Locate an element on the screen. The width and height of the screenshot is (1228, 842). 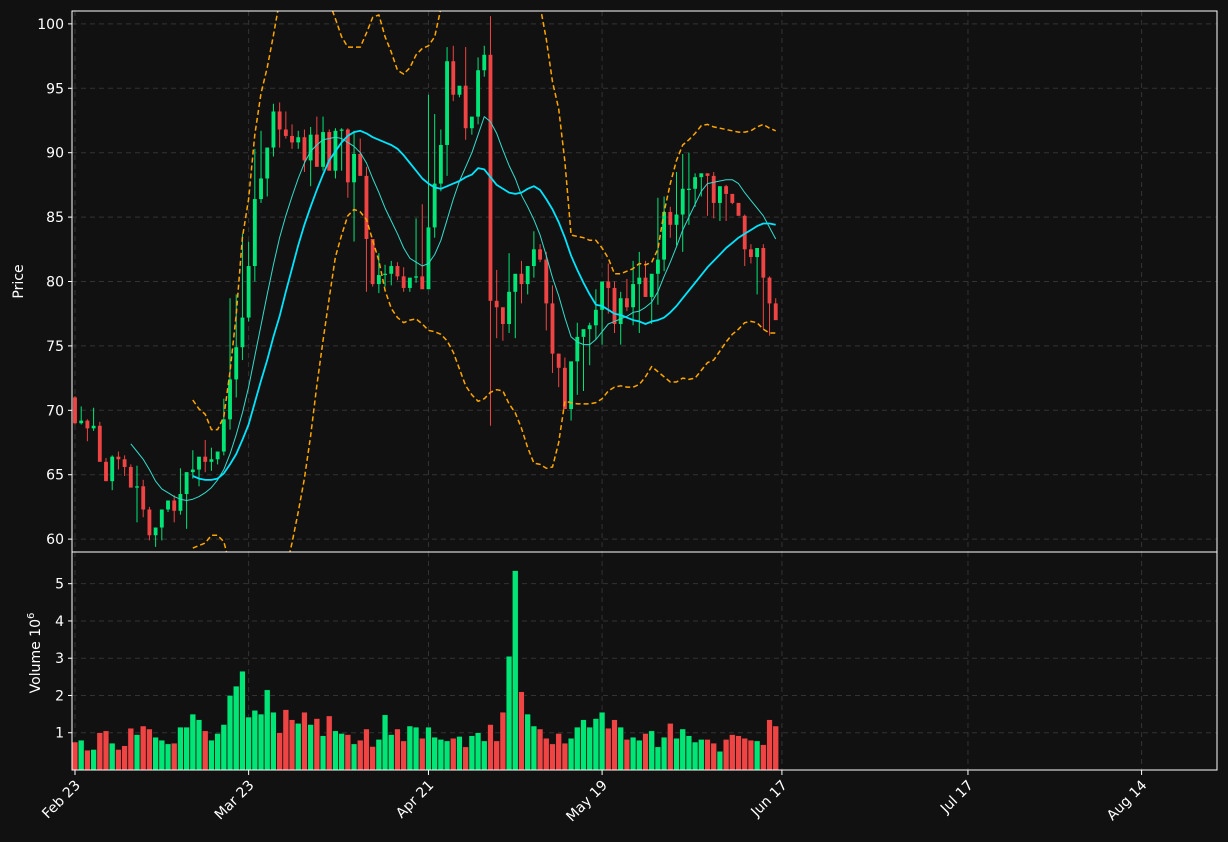
price-y-tick-label: 90 is located at coordinates (55, 154).